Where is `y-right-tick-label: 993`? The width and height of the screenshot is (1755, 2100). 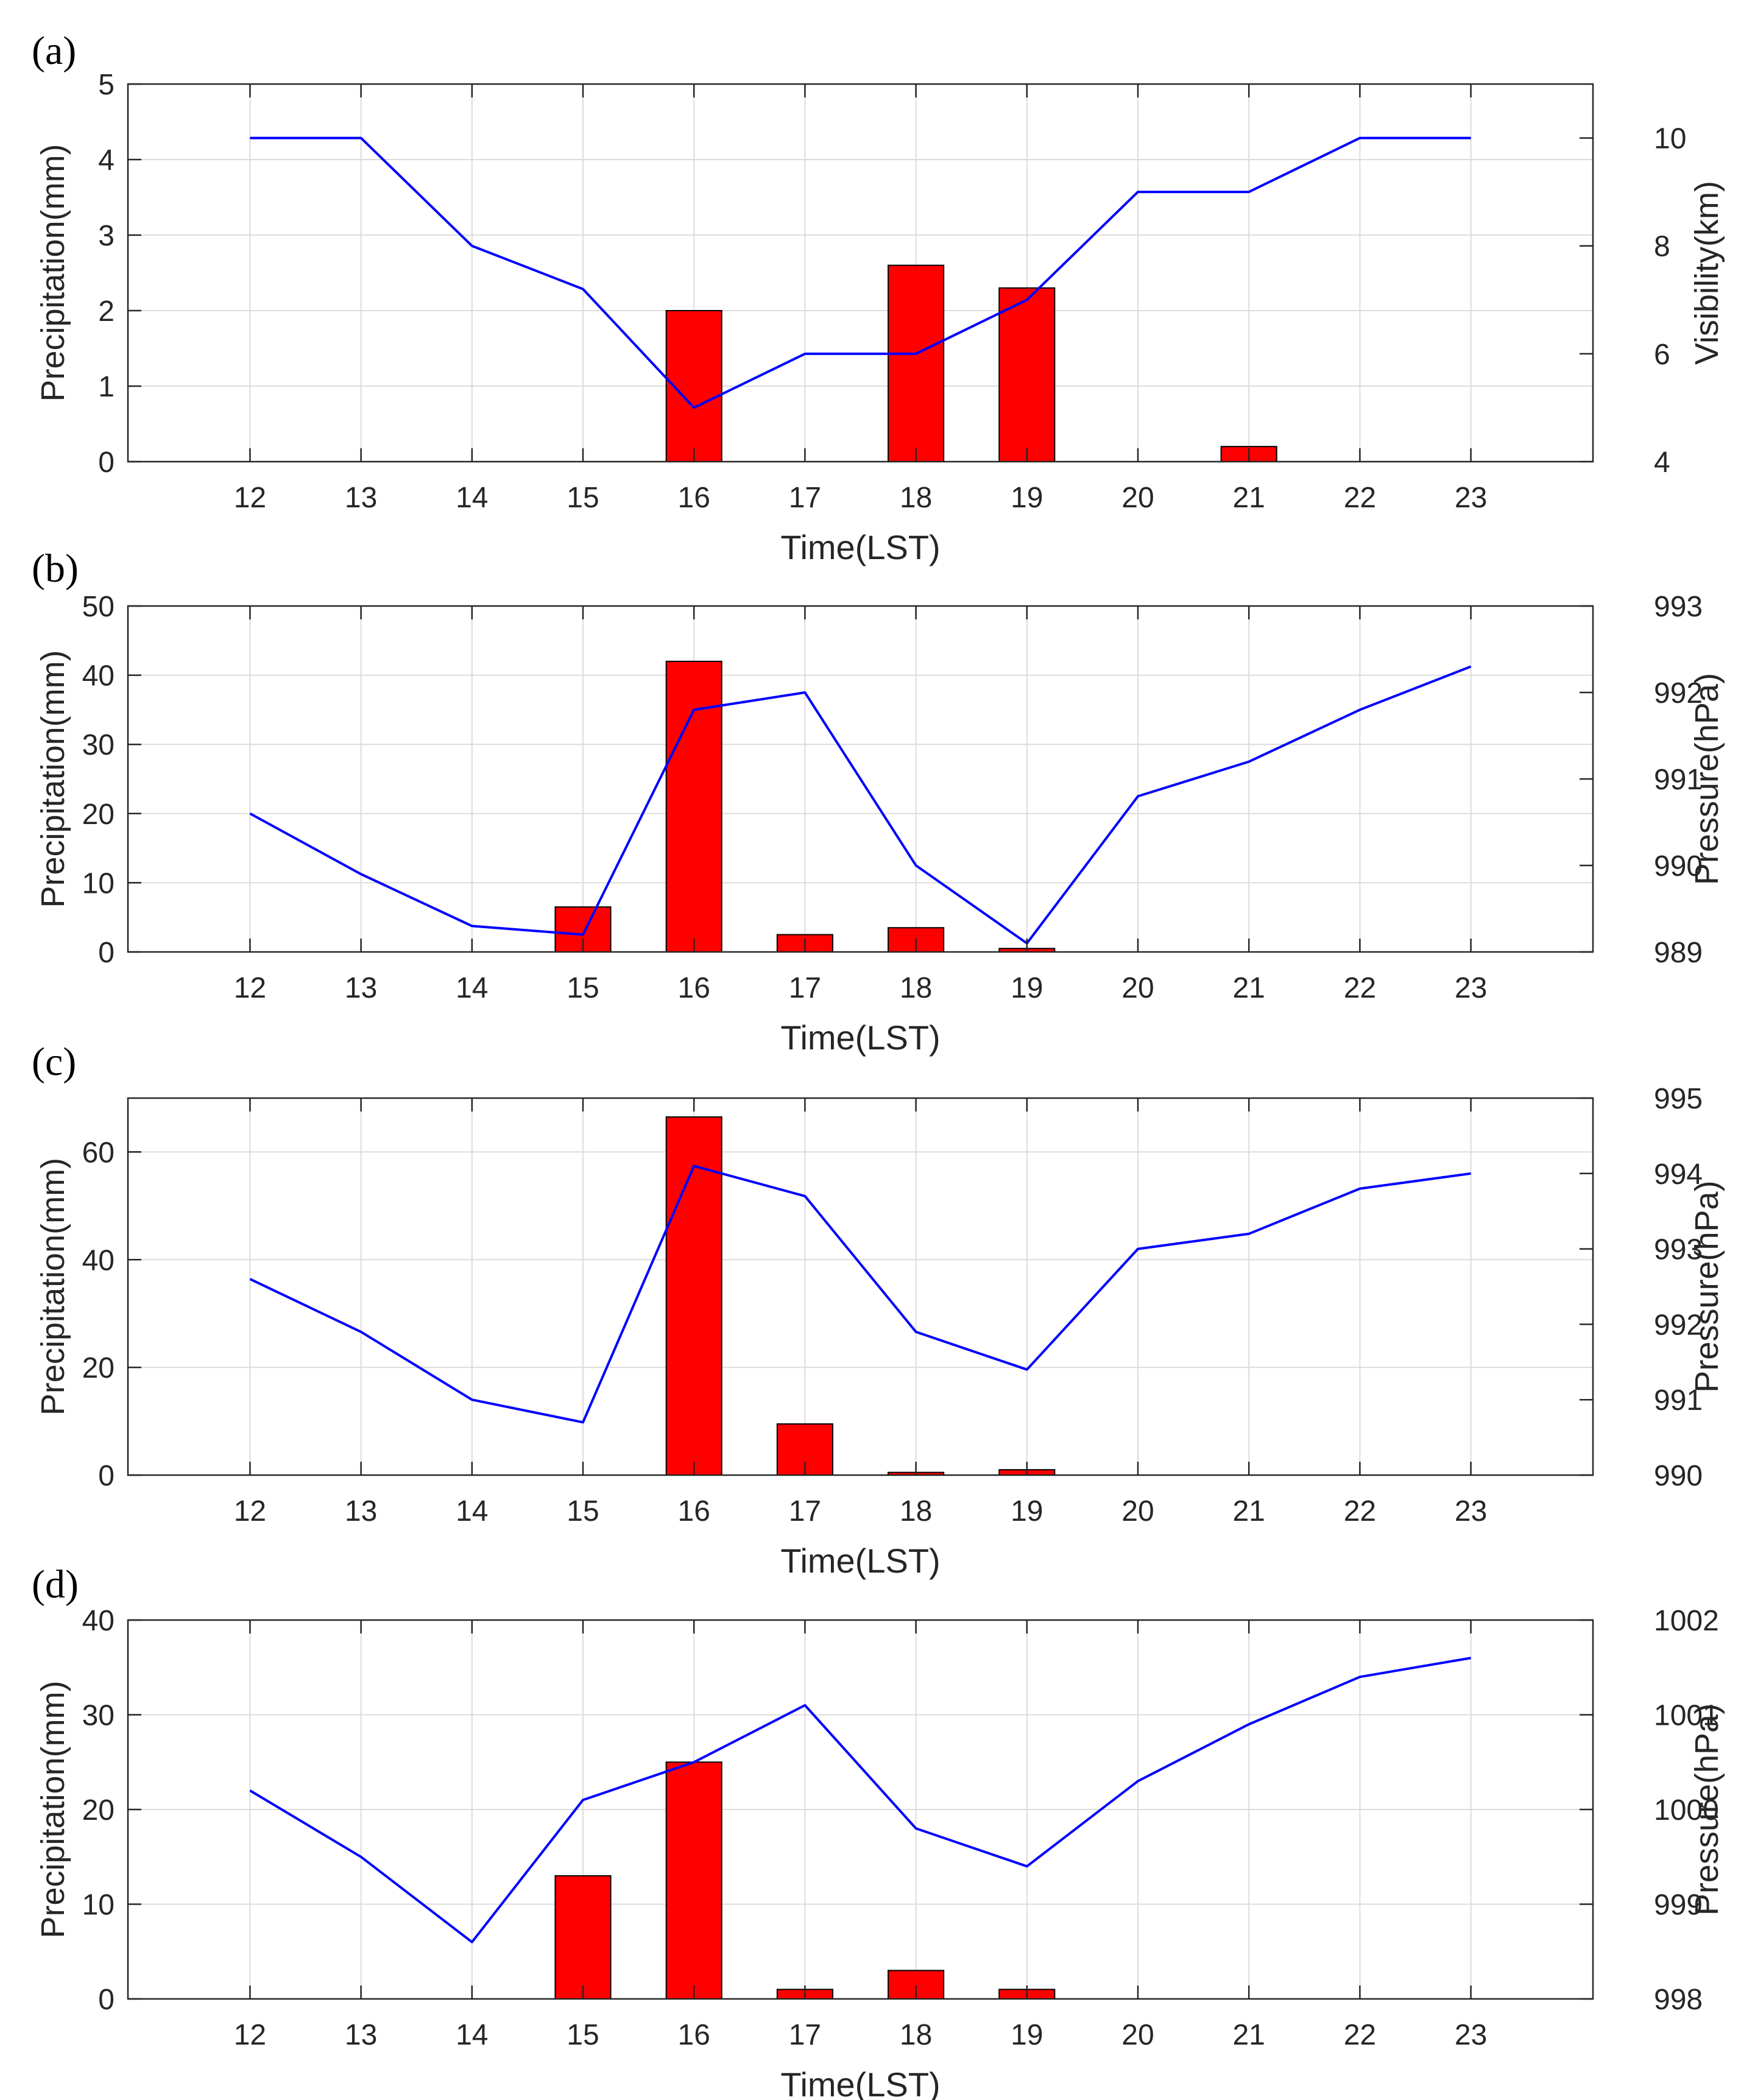 y-right-tick-label: 993 is located at coordinates (1678, 607).